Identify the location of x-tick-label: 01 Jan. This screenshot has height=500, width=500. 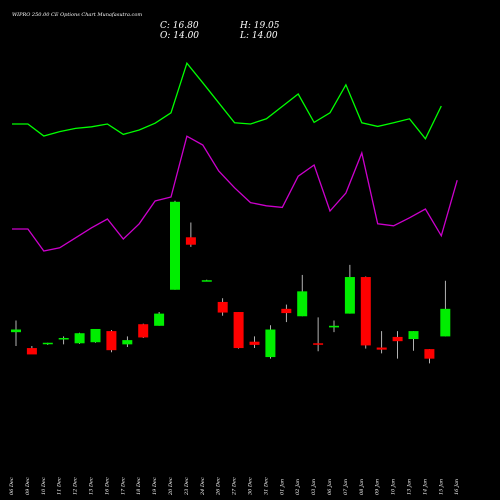
(282, 487).